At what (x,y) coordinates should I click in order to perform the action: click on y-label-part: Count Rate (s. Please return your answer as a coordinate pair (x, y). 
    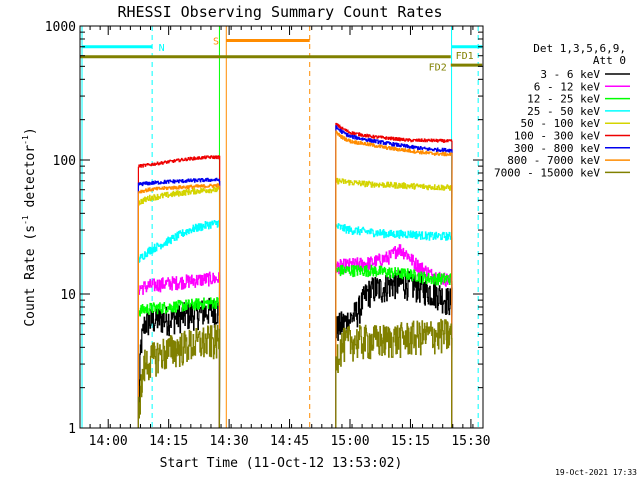
    Looking at the image, I should click on (30, 276).